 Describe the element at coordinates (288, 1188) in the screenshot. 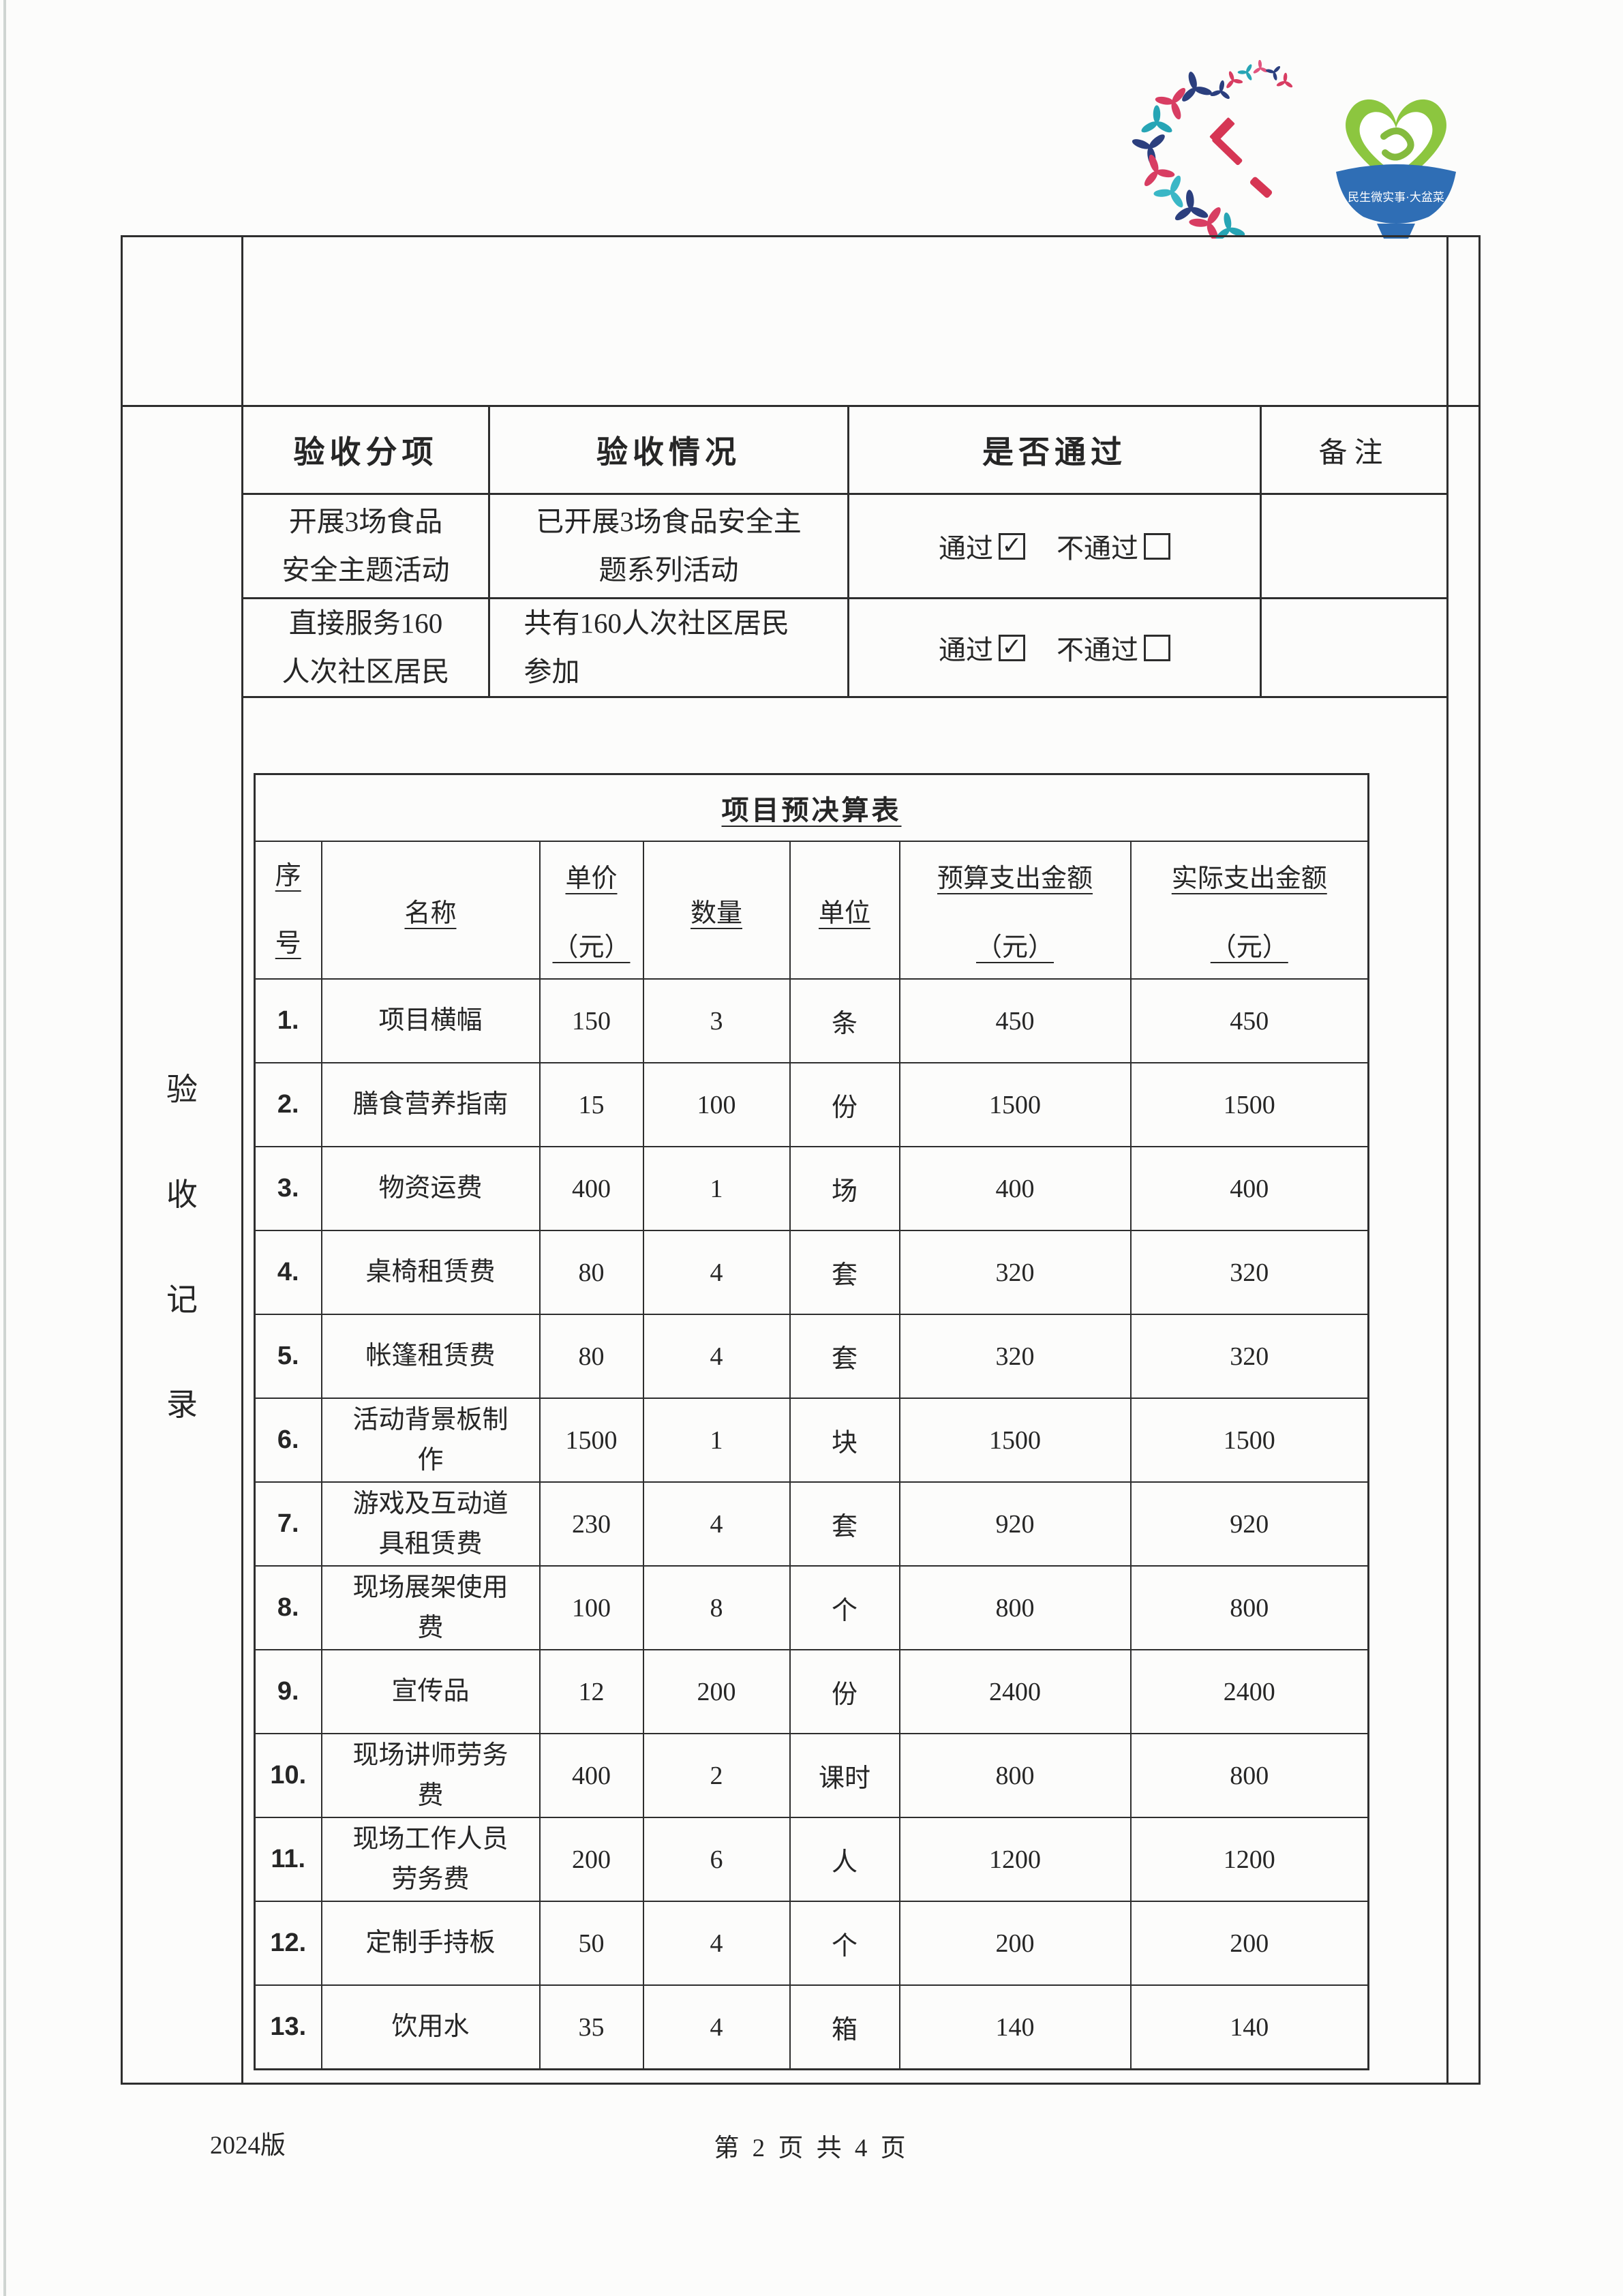

I see `budget-cell-seq: 3.` at that location.